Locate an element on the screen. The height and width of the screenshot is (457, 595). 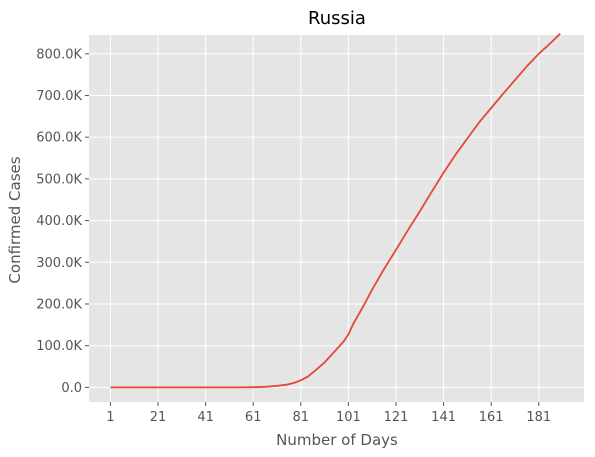
y-tick-label: 100.0K is located at coordinates (59, 346).